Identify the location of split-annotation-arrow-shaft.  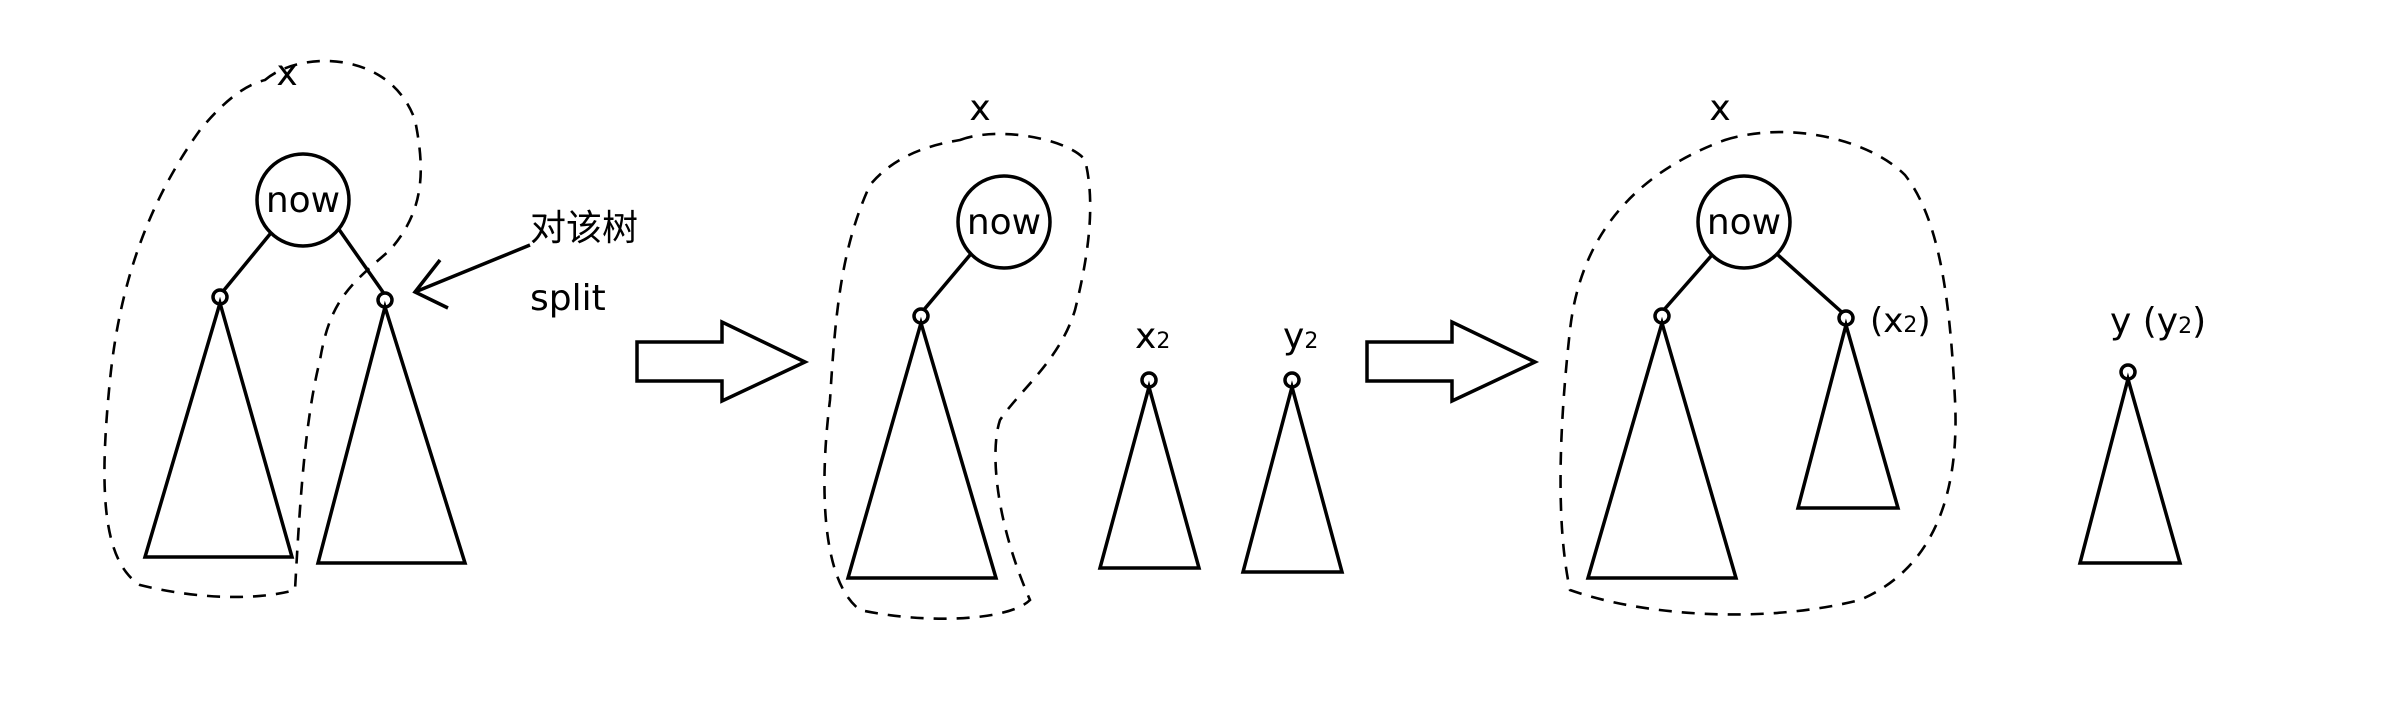
(472, 268).